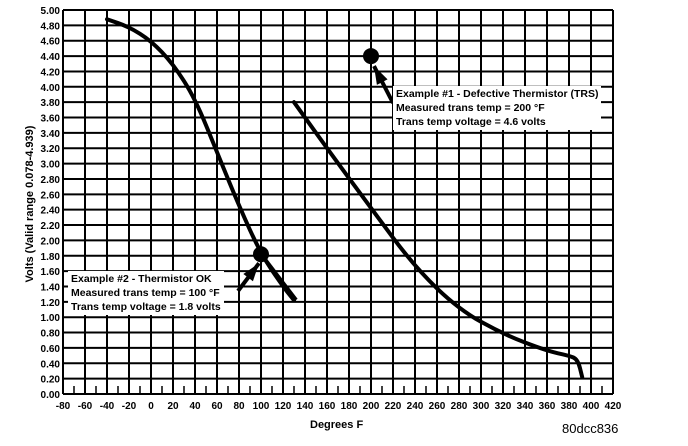 Image resolution: width=688 pixels, height=446 pixels. I want to click on y-tick-label: 0.00, so click(51, 395).